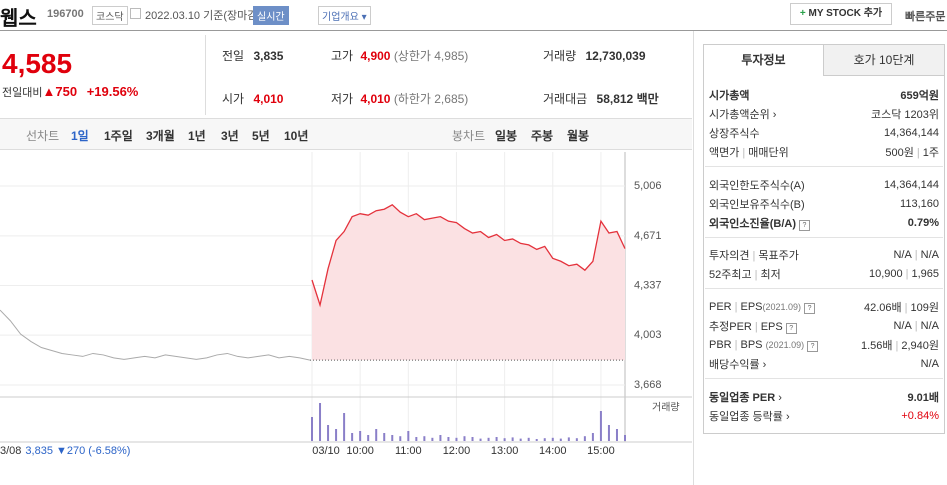 This screenshot has width=947, height=485. Describe the element at coordinates (647, 99) in the screenshot. I see `unit: 백만` at that location.